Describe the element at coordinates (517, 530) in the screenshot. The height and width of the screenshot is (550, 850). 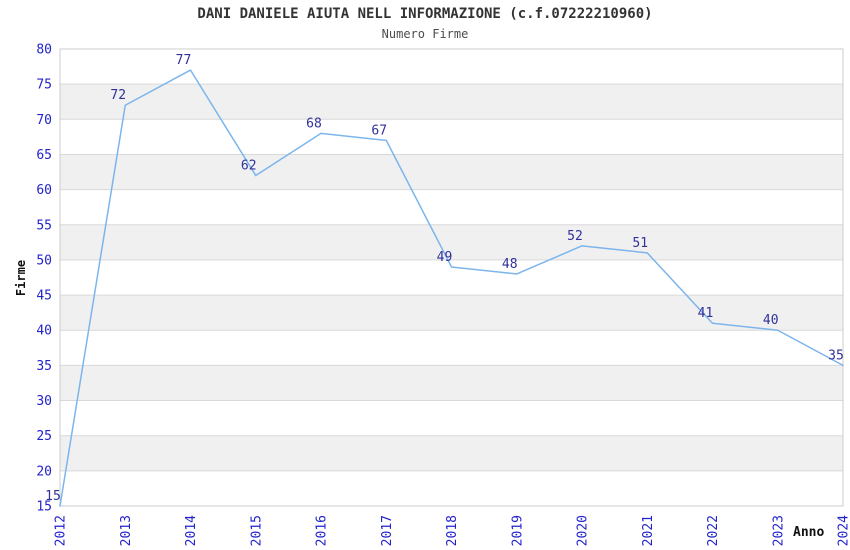
I see `x-tick-label: 2019` at that location.